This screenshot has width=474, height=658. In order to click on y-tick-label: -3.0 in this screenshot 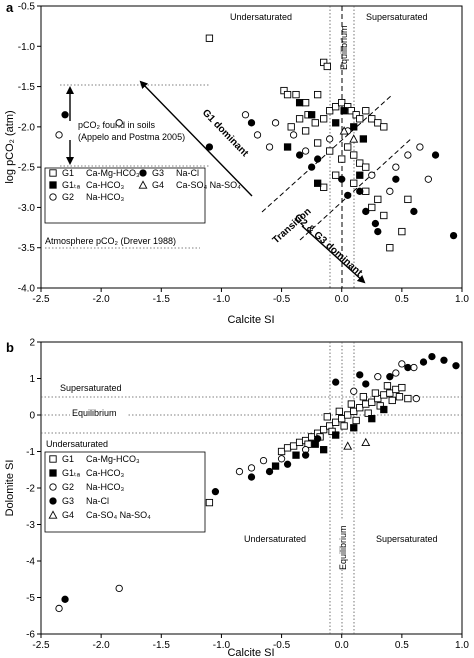, I will do `click(27, 208)`.